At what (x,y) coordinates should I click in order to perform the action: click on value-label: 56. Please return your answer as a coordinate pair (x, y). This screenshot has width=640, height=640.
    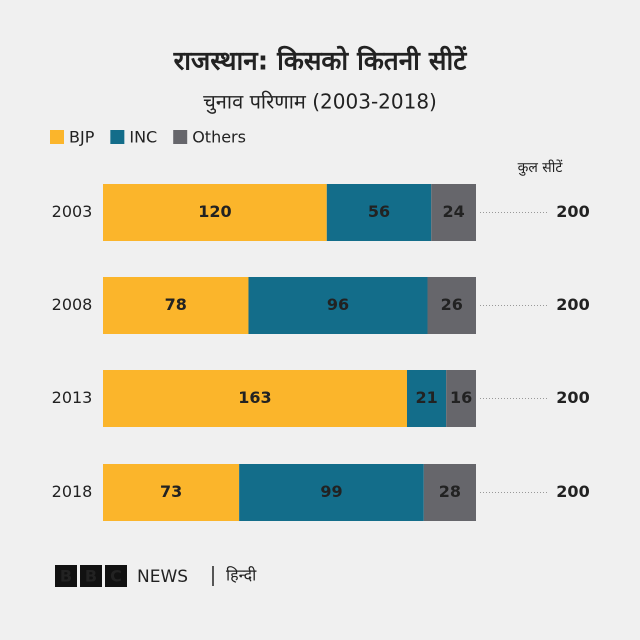
    Looking at the image, I should click on (379, 211).